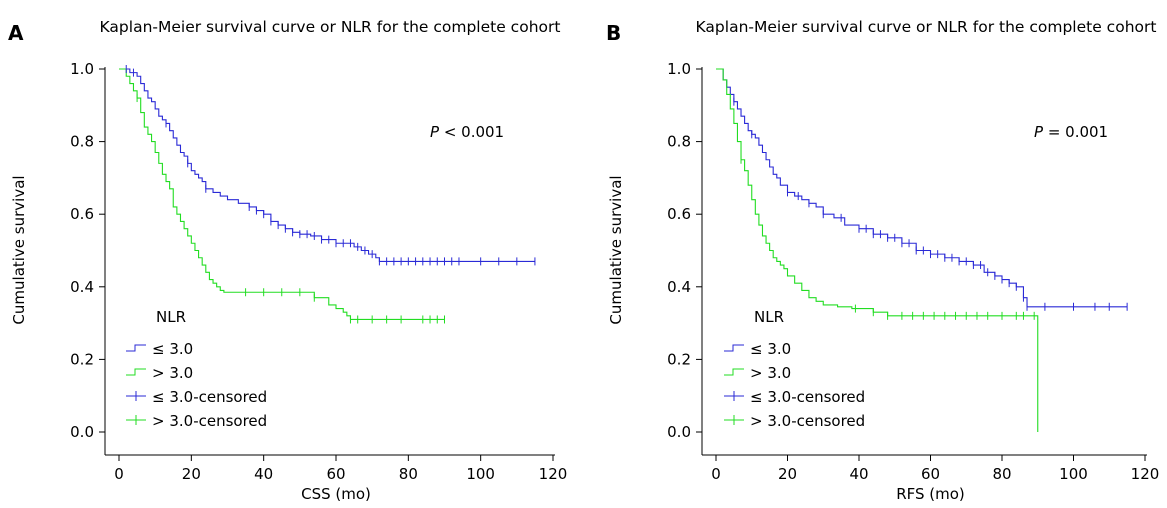 The height and width of the screenshot is (508, 1167). I want to click on panel-b-y-tick-label: 0.6, so click(679, 214).